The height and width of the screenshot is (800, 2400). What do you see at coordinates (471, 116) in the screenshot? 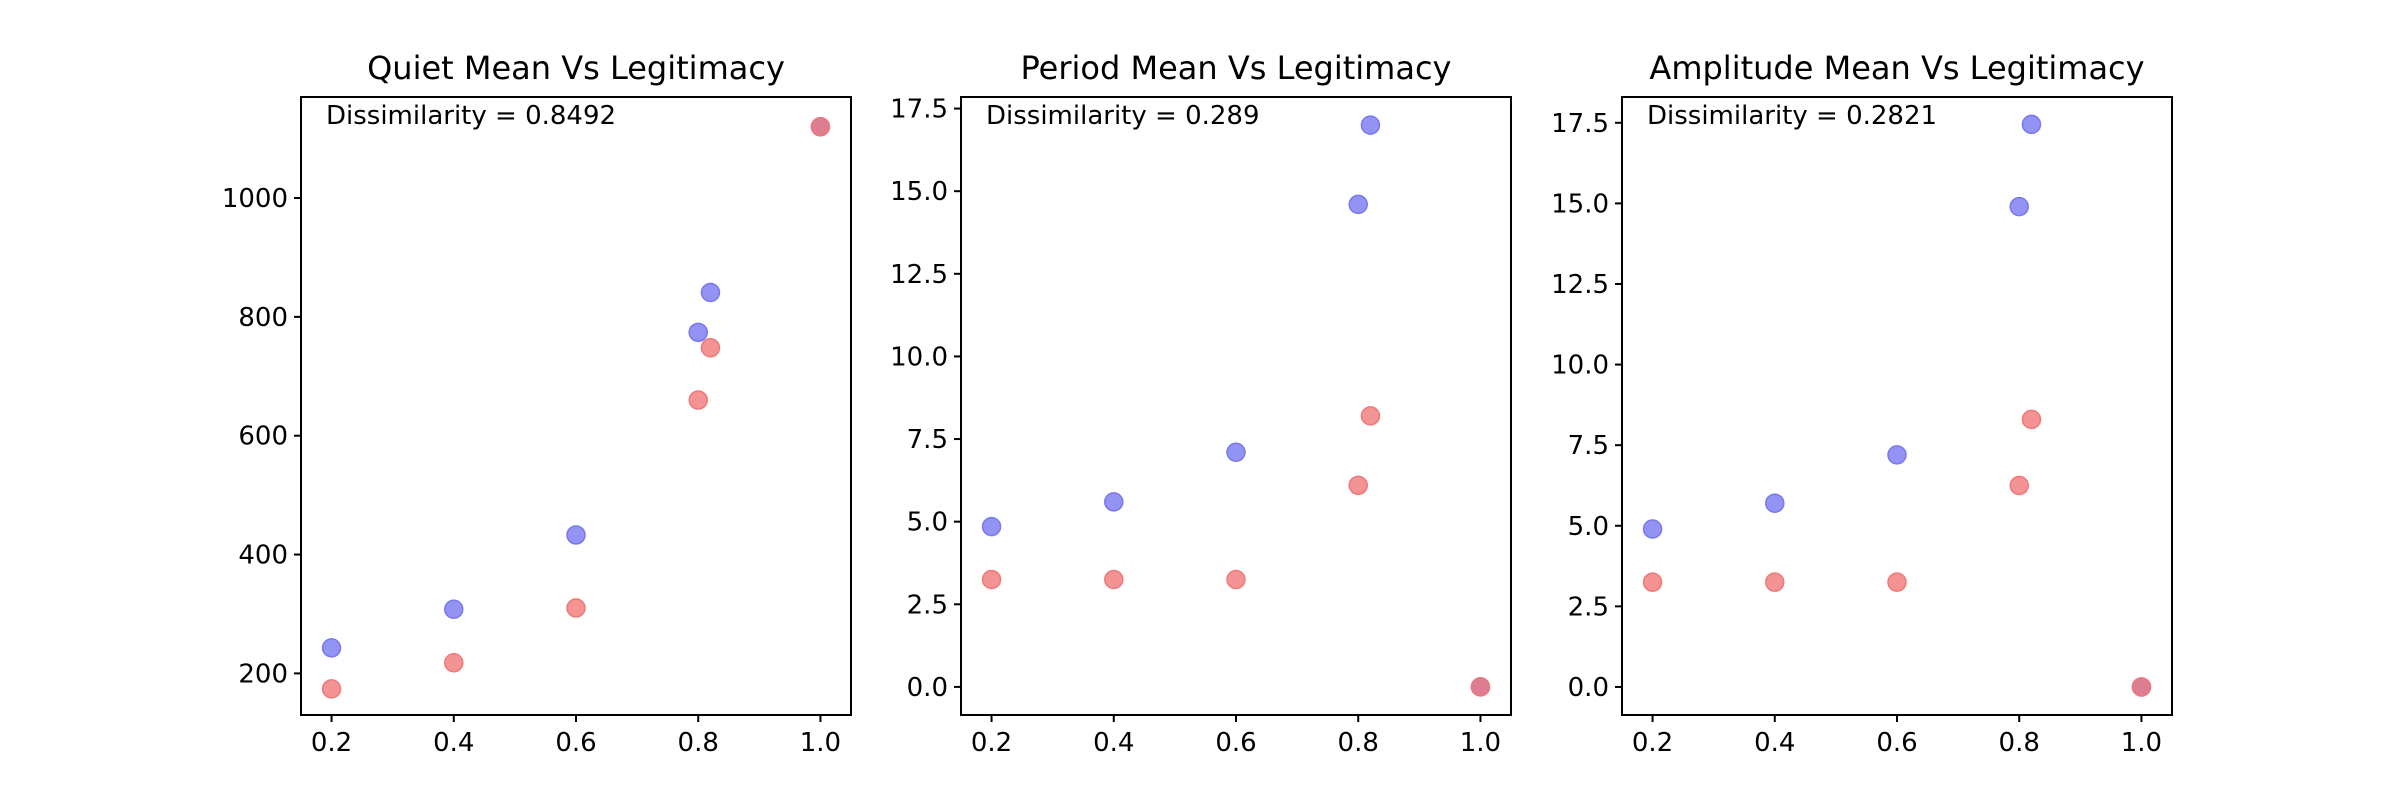
I see `dissimilarity-annotation: Dissimilarity = 0.8492` at bounding box center [471, 116].